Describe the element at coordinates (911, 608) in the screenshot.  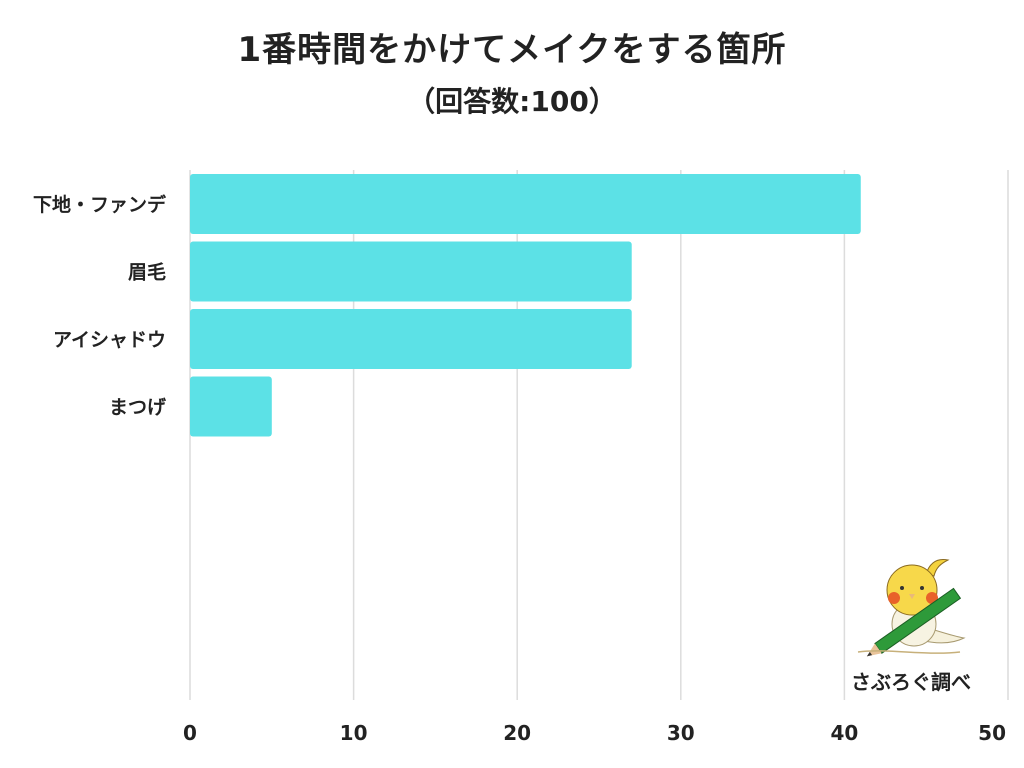
I see `cockatiel-mascot-icon` at that location.